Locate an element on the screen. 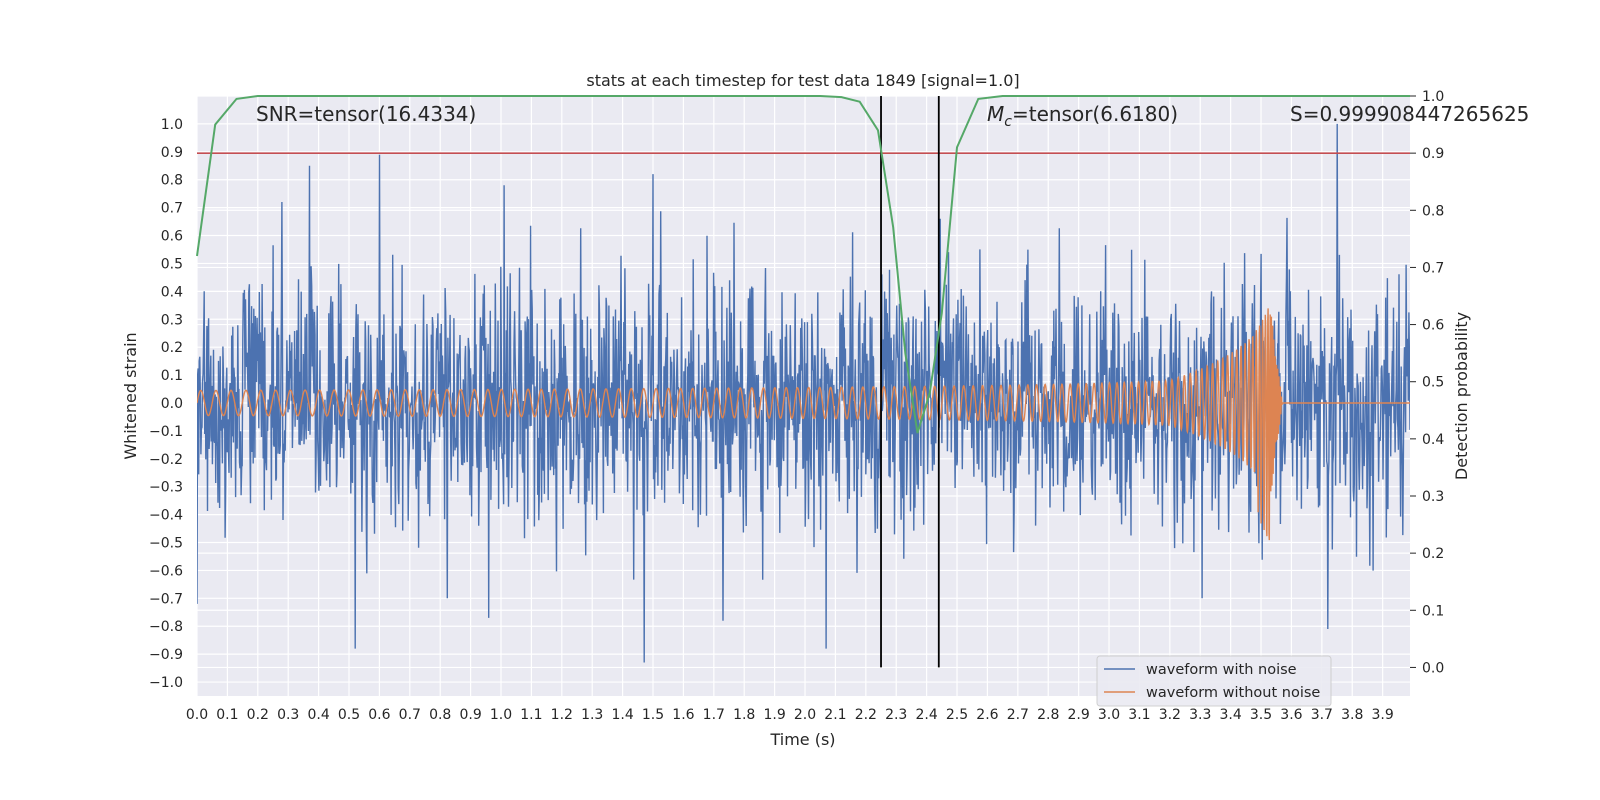  x-tick-label: 2.1 is located at coordinates (835, 715).